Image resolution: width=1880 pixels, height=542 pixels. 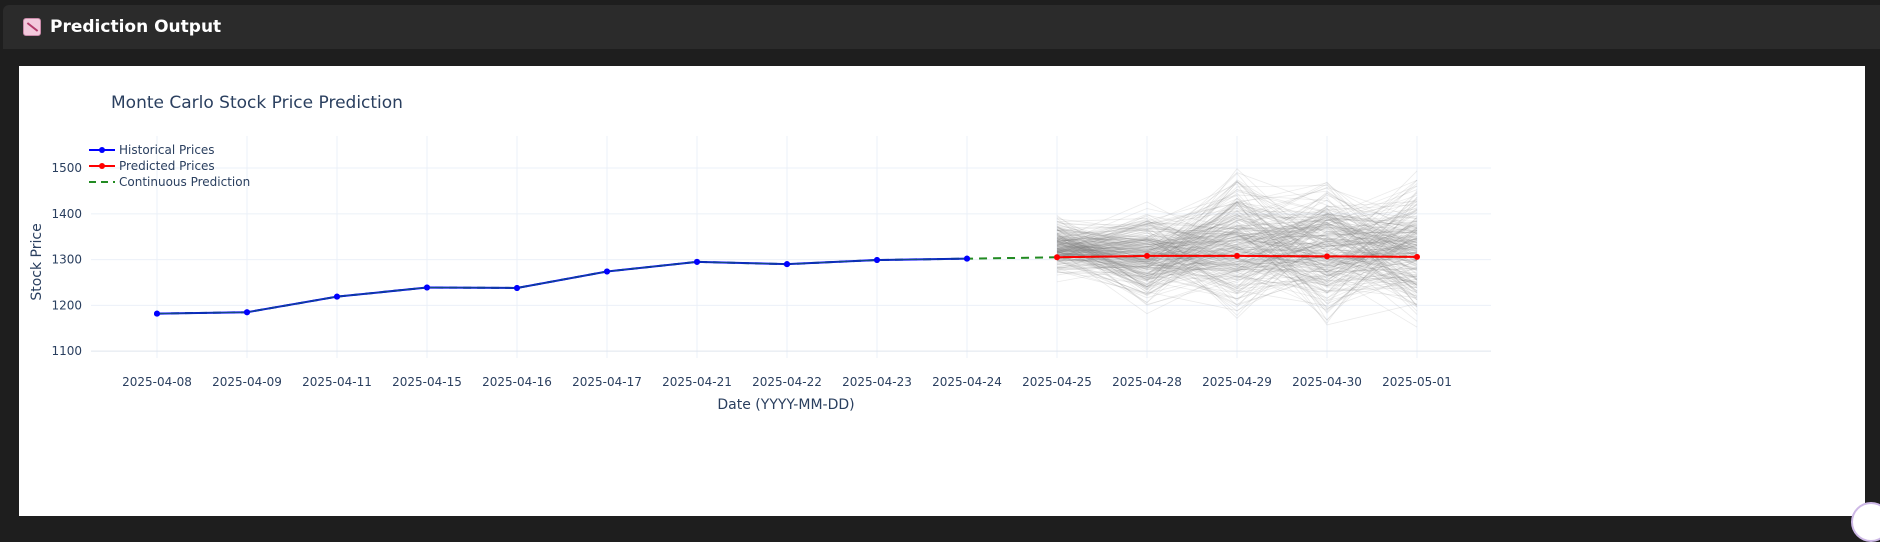 I want to click on x-tick-label: 2025-04-15, so click(x=427, y=382).